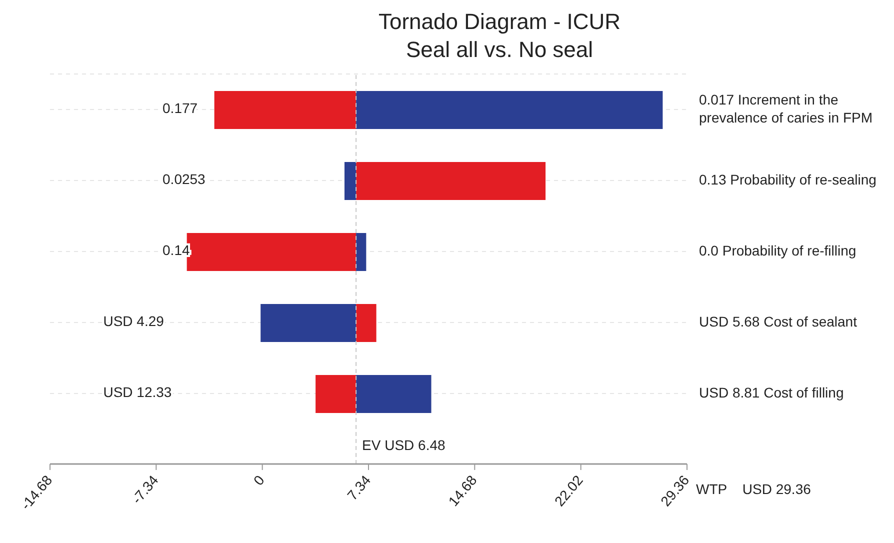 The width and height of the screenshot is (894, 543). Describe the element at coordinates (778, 321) in the screenshot. I see `y-tick-label: USD 5.68 Cost of sealant` at that location.